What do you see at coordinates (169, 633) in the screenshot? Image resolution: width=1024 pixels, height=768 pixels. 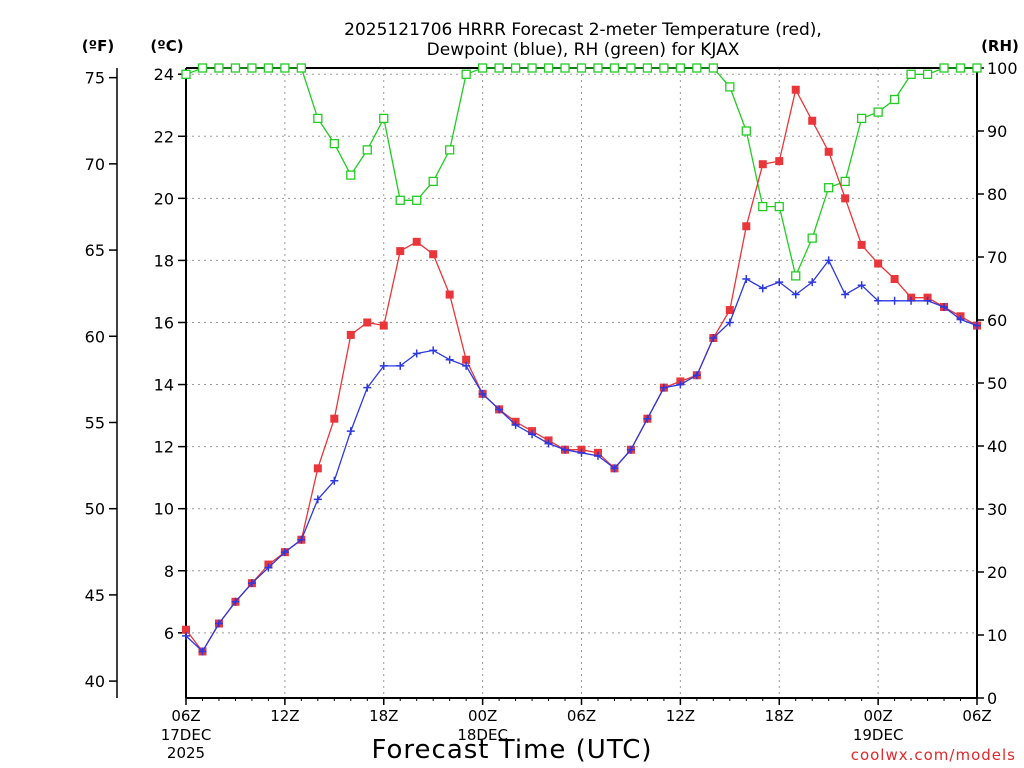 I see `celsius-tick-label: 6` at bounding box center [169, 633].